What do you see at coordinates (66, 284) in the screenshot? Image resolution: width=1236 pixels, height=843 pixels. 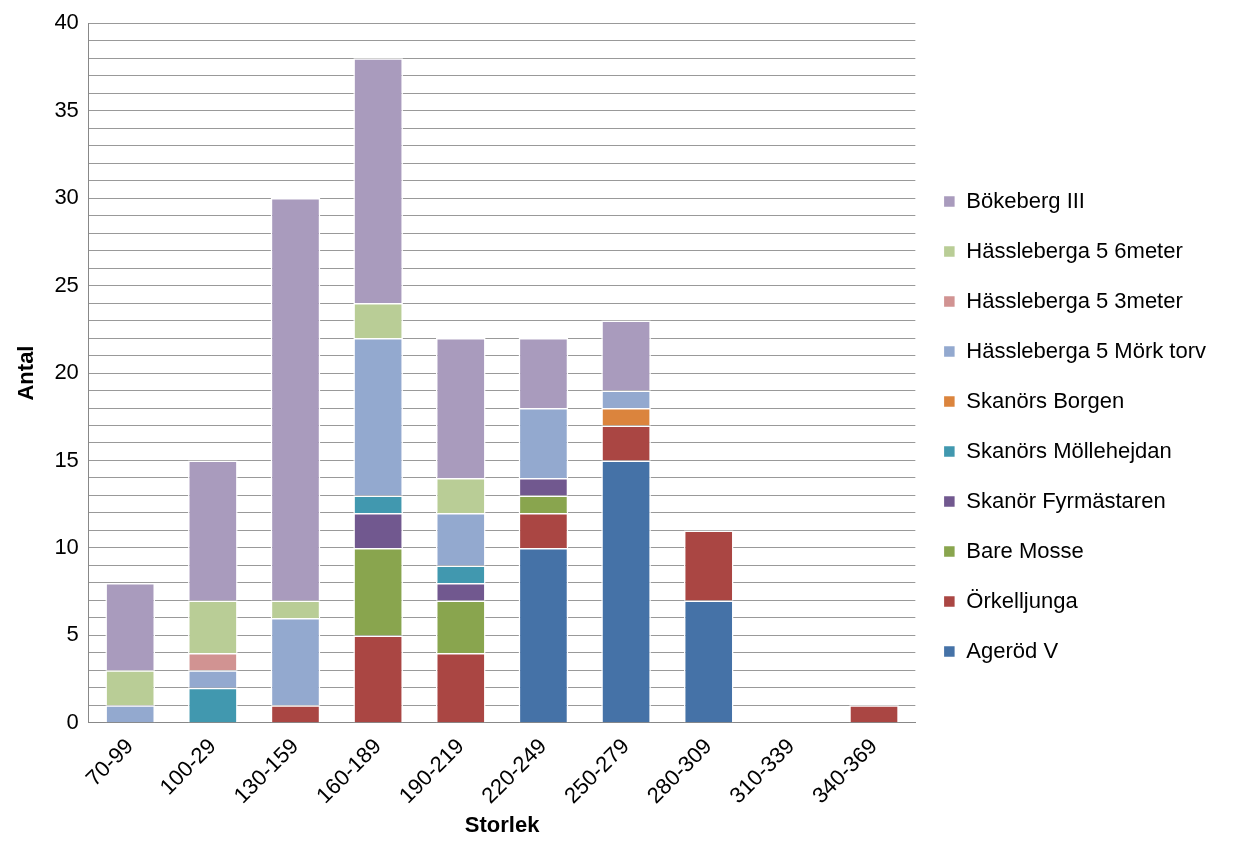 I see `y-tick-label: 25` at bounding box center [66, 284].